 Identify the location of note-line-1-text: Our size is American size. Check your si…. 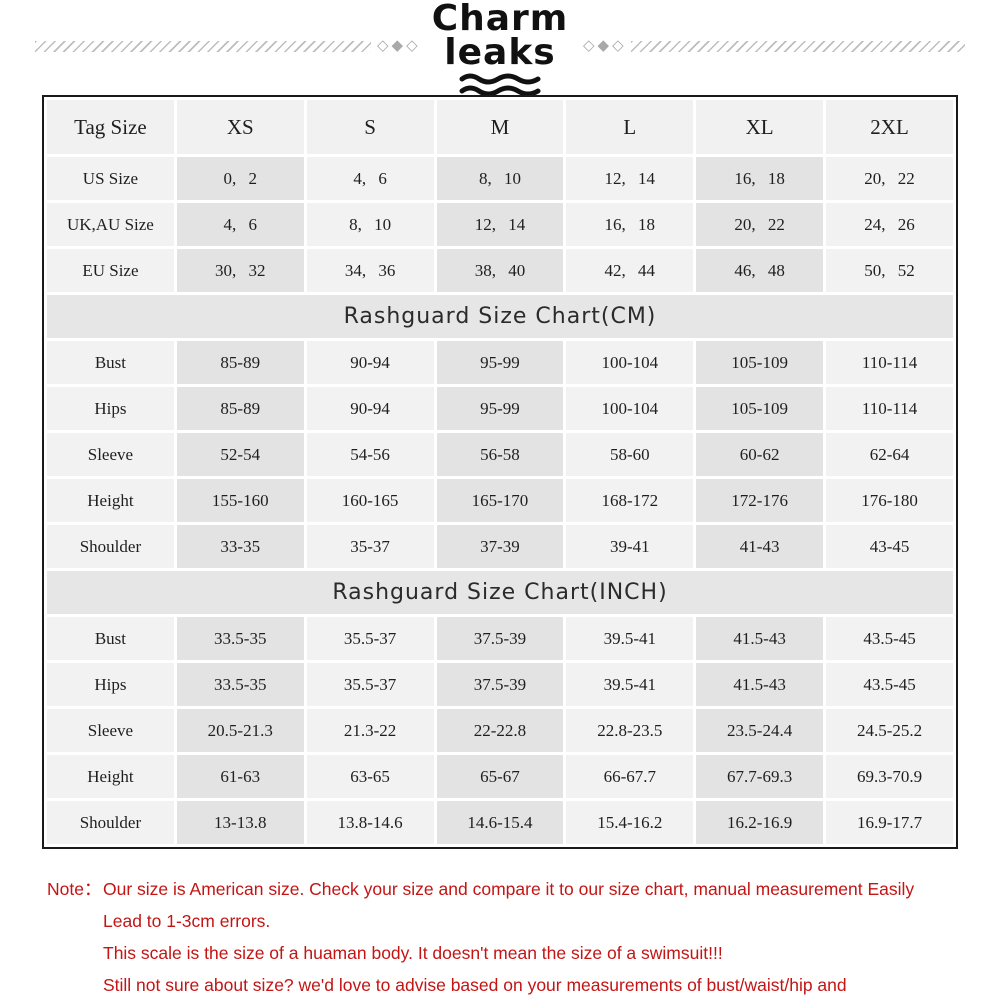
(509, 889).